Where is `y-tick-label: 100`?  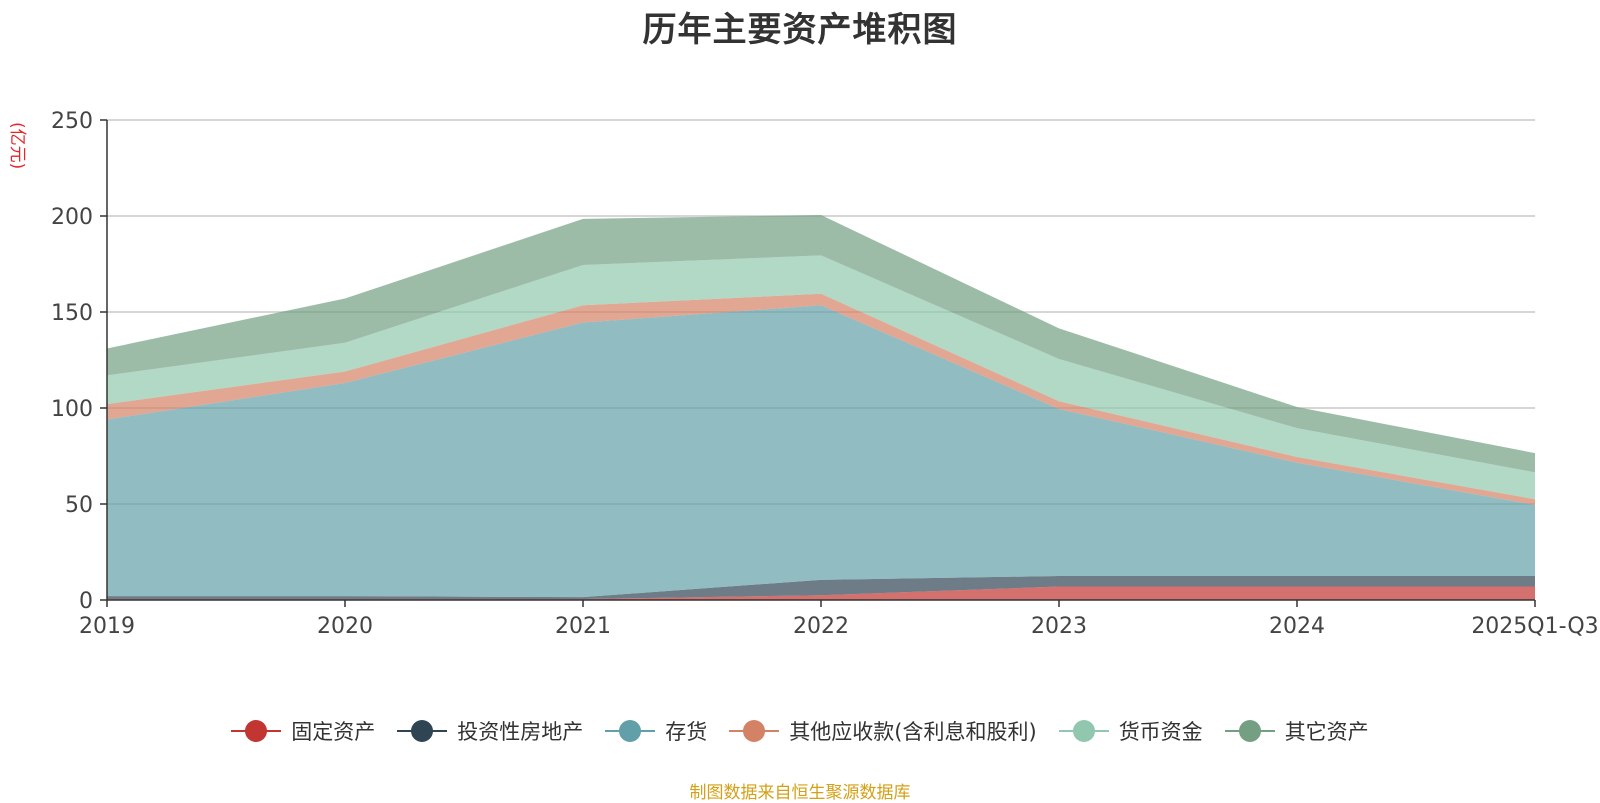
y-tick-label: 100 is located at coordinates (72, 409).